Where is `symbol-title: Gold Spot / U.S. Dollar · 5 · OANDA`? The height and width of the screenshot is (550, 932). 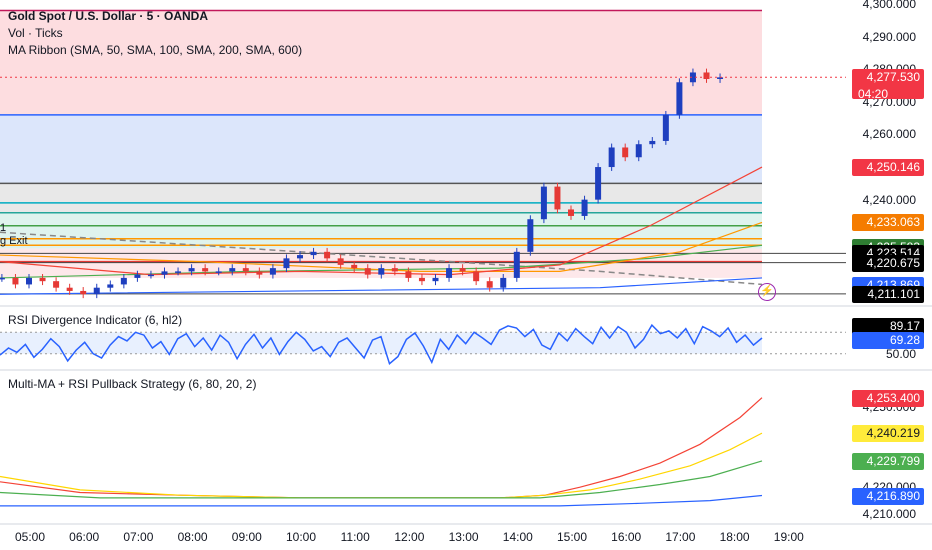
symbol-title: Gold Spot / U.S. Dollar · 5 · OANDA is located at coordinates (108, 16).